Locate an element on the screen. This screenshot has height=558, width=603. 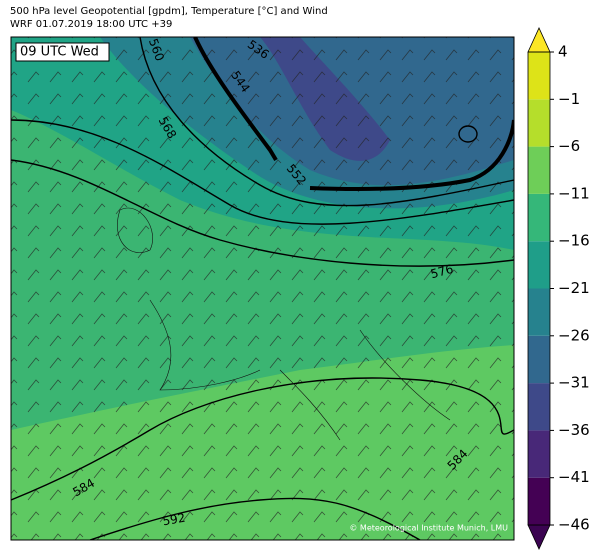
contour-label: 576 is located at coordinates (442, 271).